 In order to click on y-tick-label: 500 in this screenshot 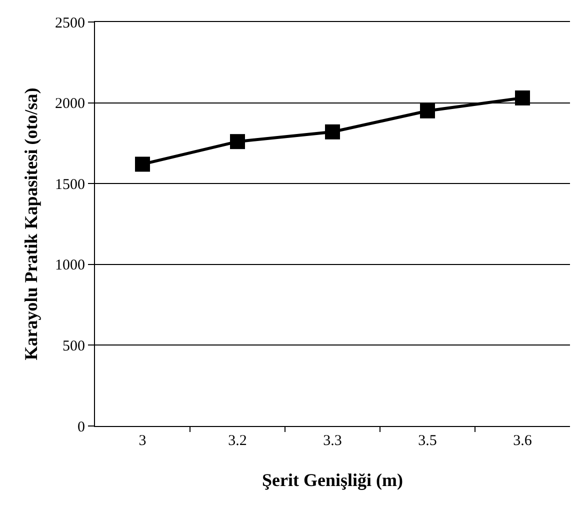, I will do `click(73, 346)`.